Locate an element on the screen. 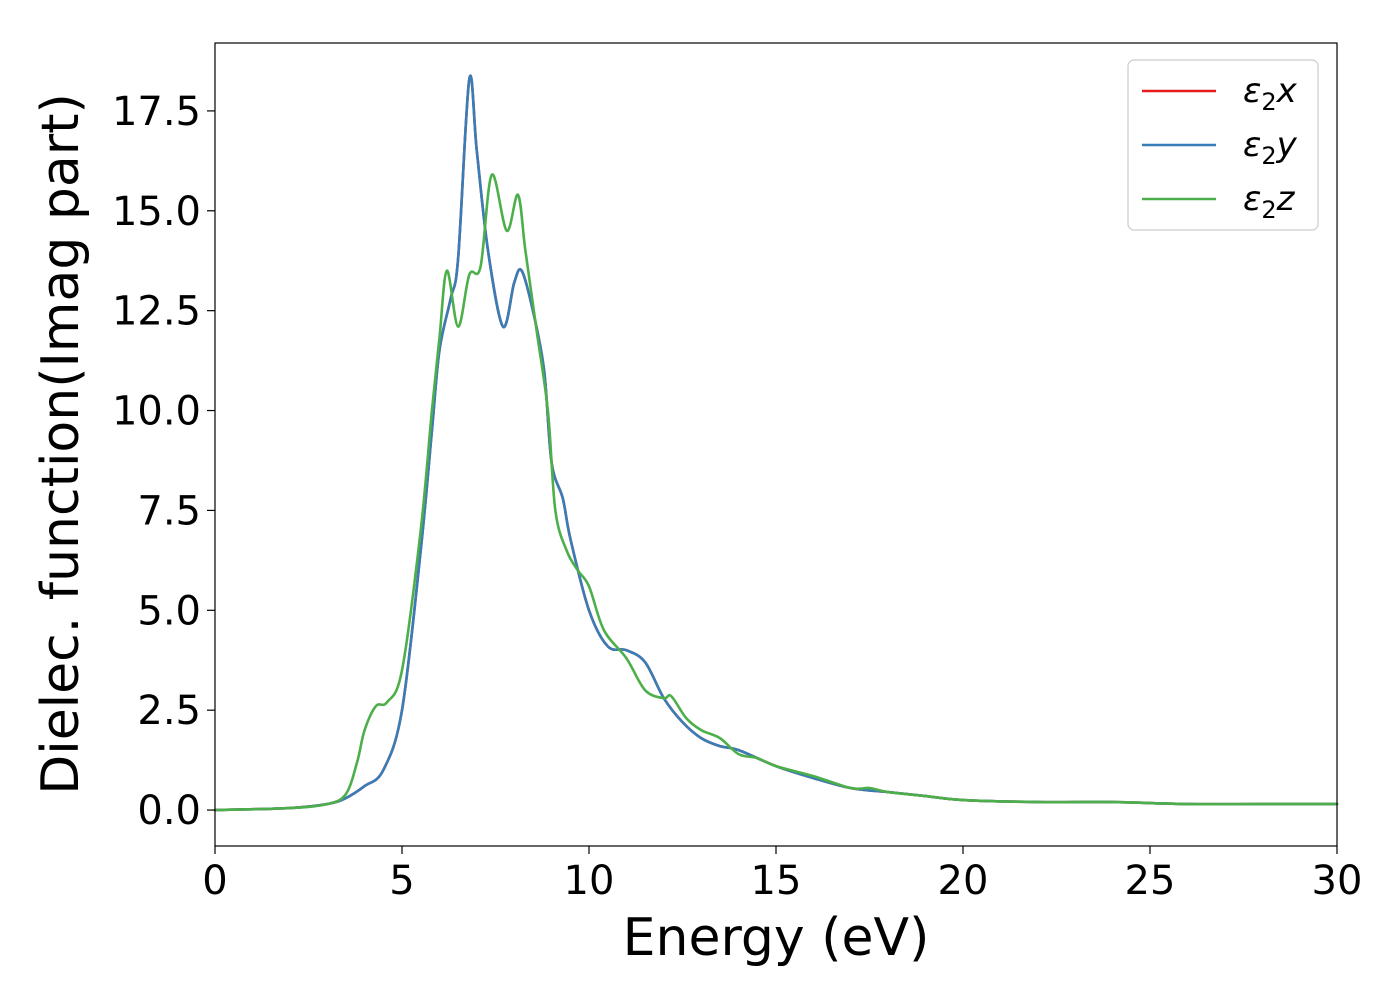  legend-box is located at coordinates (1223, 145).